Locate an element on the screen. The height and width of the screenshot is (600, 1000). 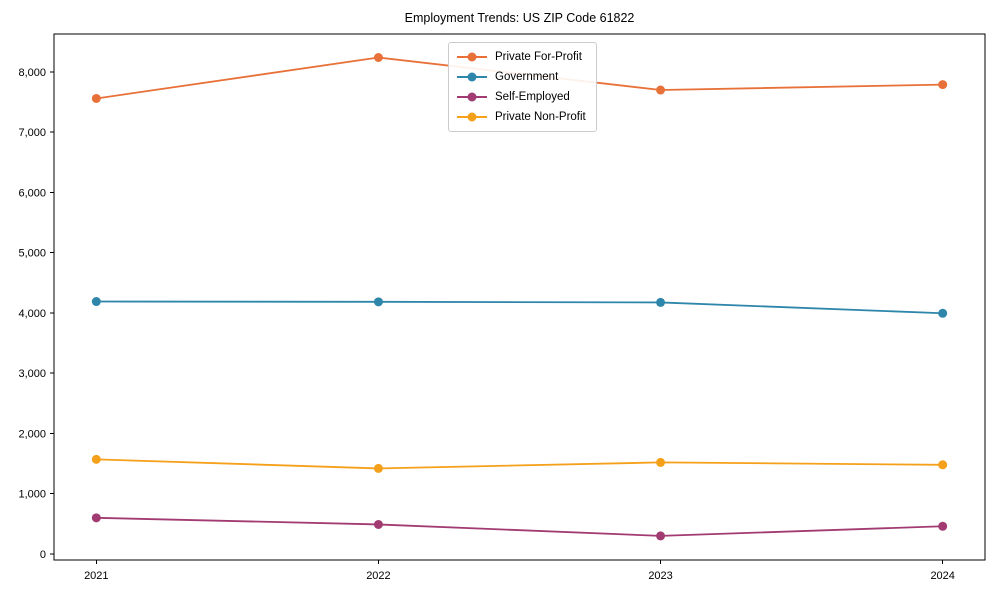
series-line-self-employed is located at coordinates (519, 526).